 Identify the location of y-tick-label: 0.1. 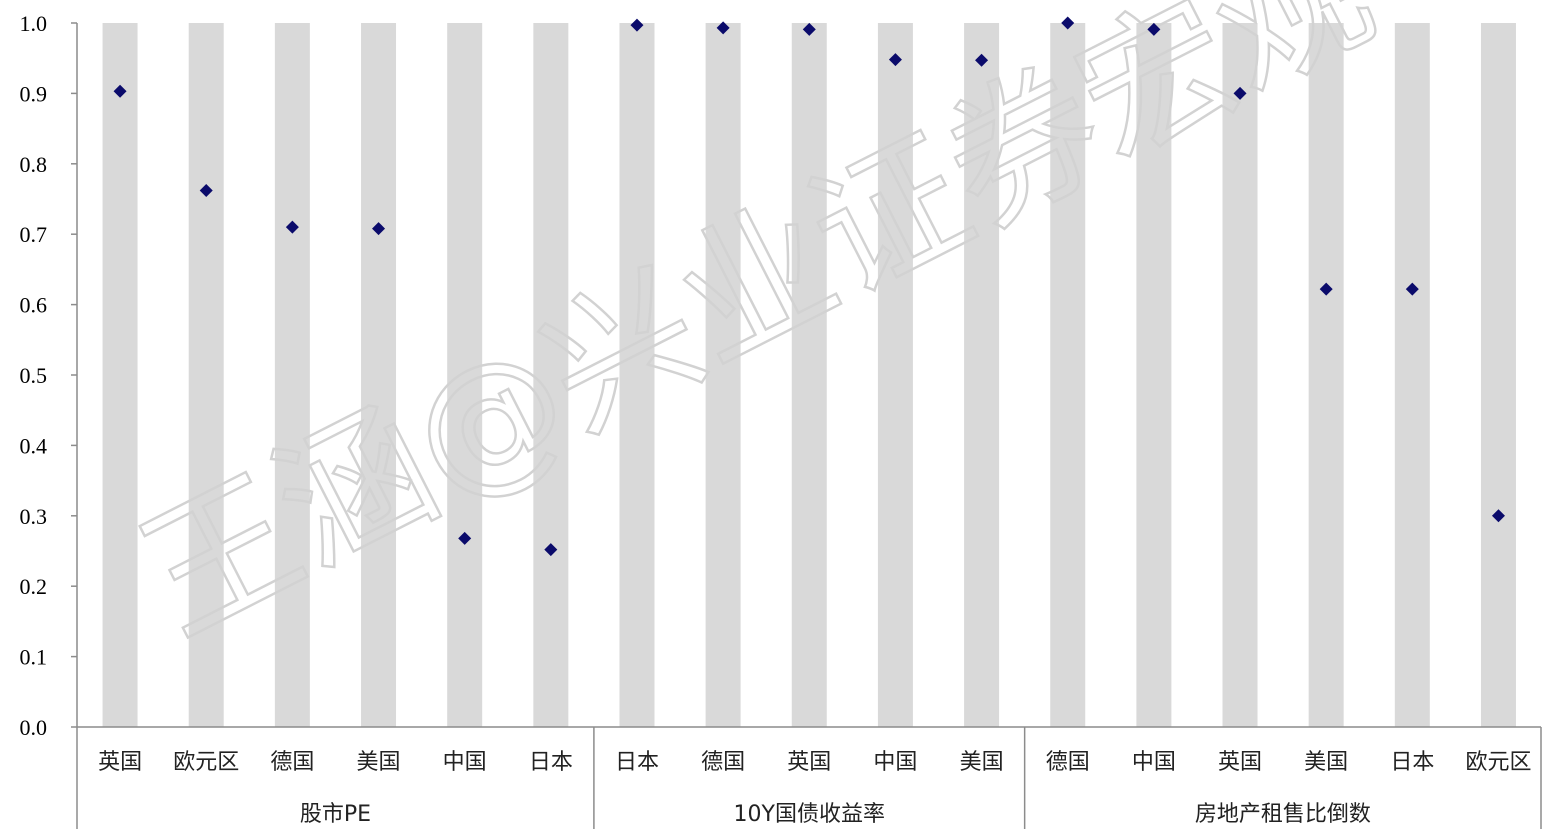
(34, 657).